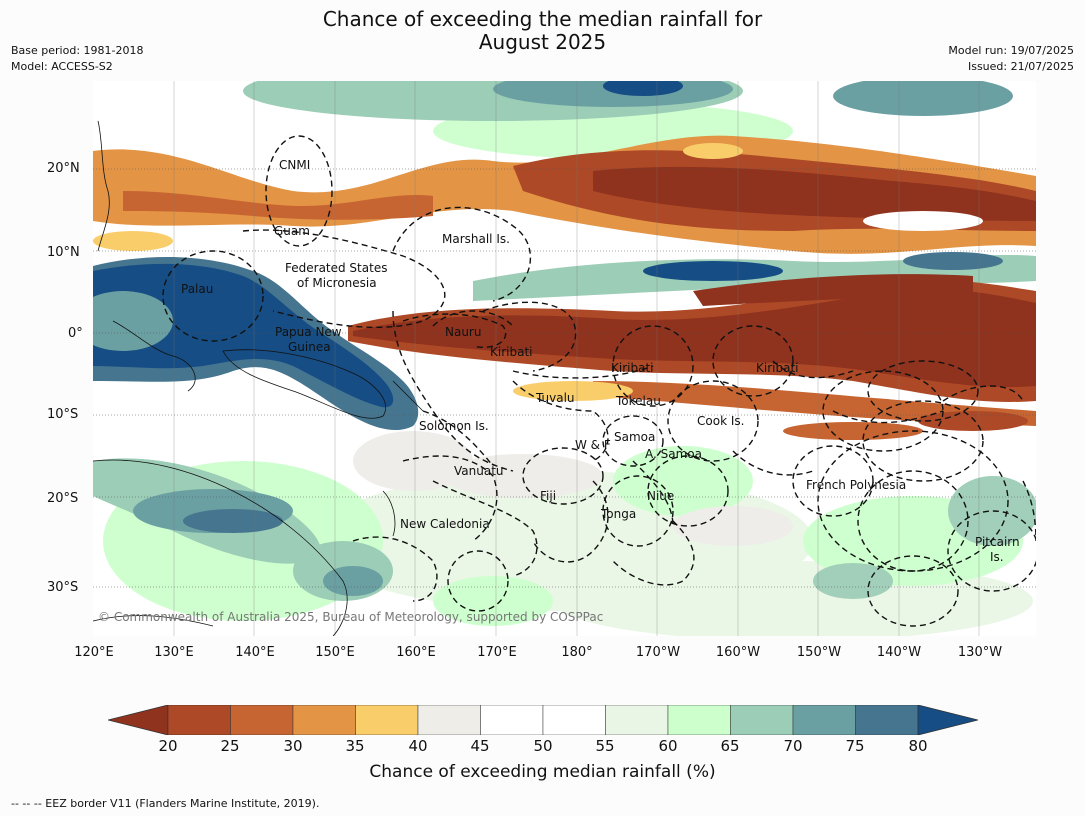 Image resolution: width=1085 pixels, height=816 pixels. Describe the element at coordinates (454, 426) in the screenshot. I see `place-solomon-is: Solomon Is.` at that location.